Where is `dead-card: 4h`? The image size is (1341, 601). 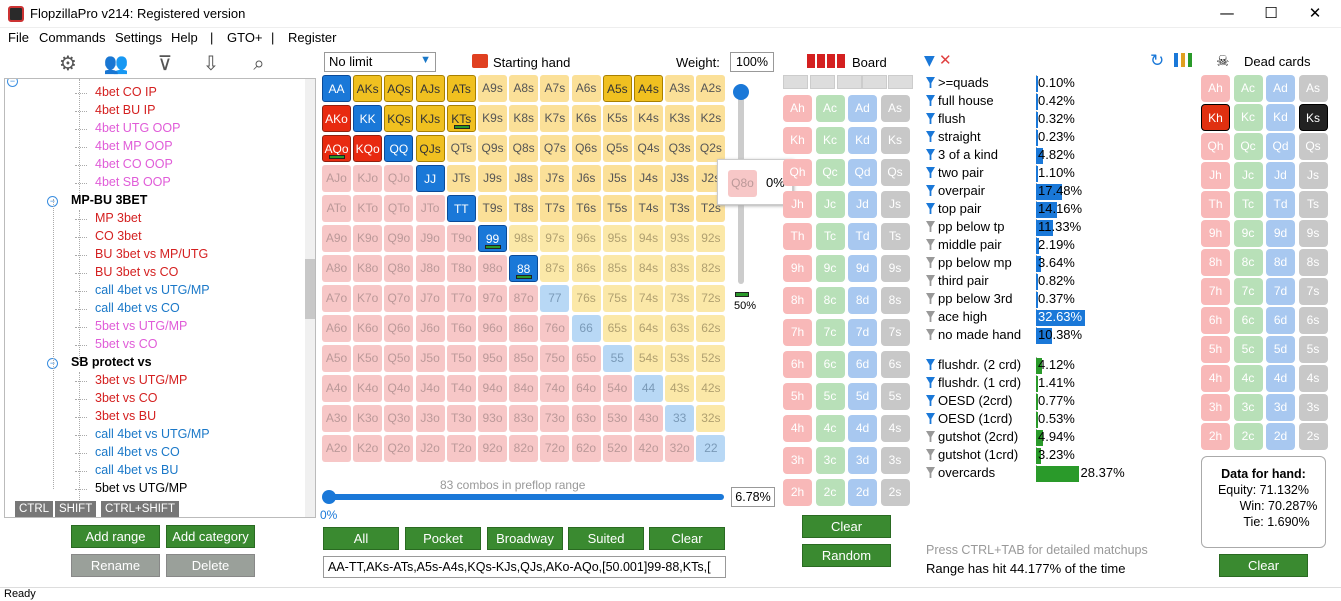
dead-card: 4h is located at coordinates (1215, 378).